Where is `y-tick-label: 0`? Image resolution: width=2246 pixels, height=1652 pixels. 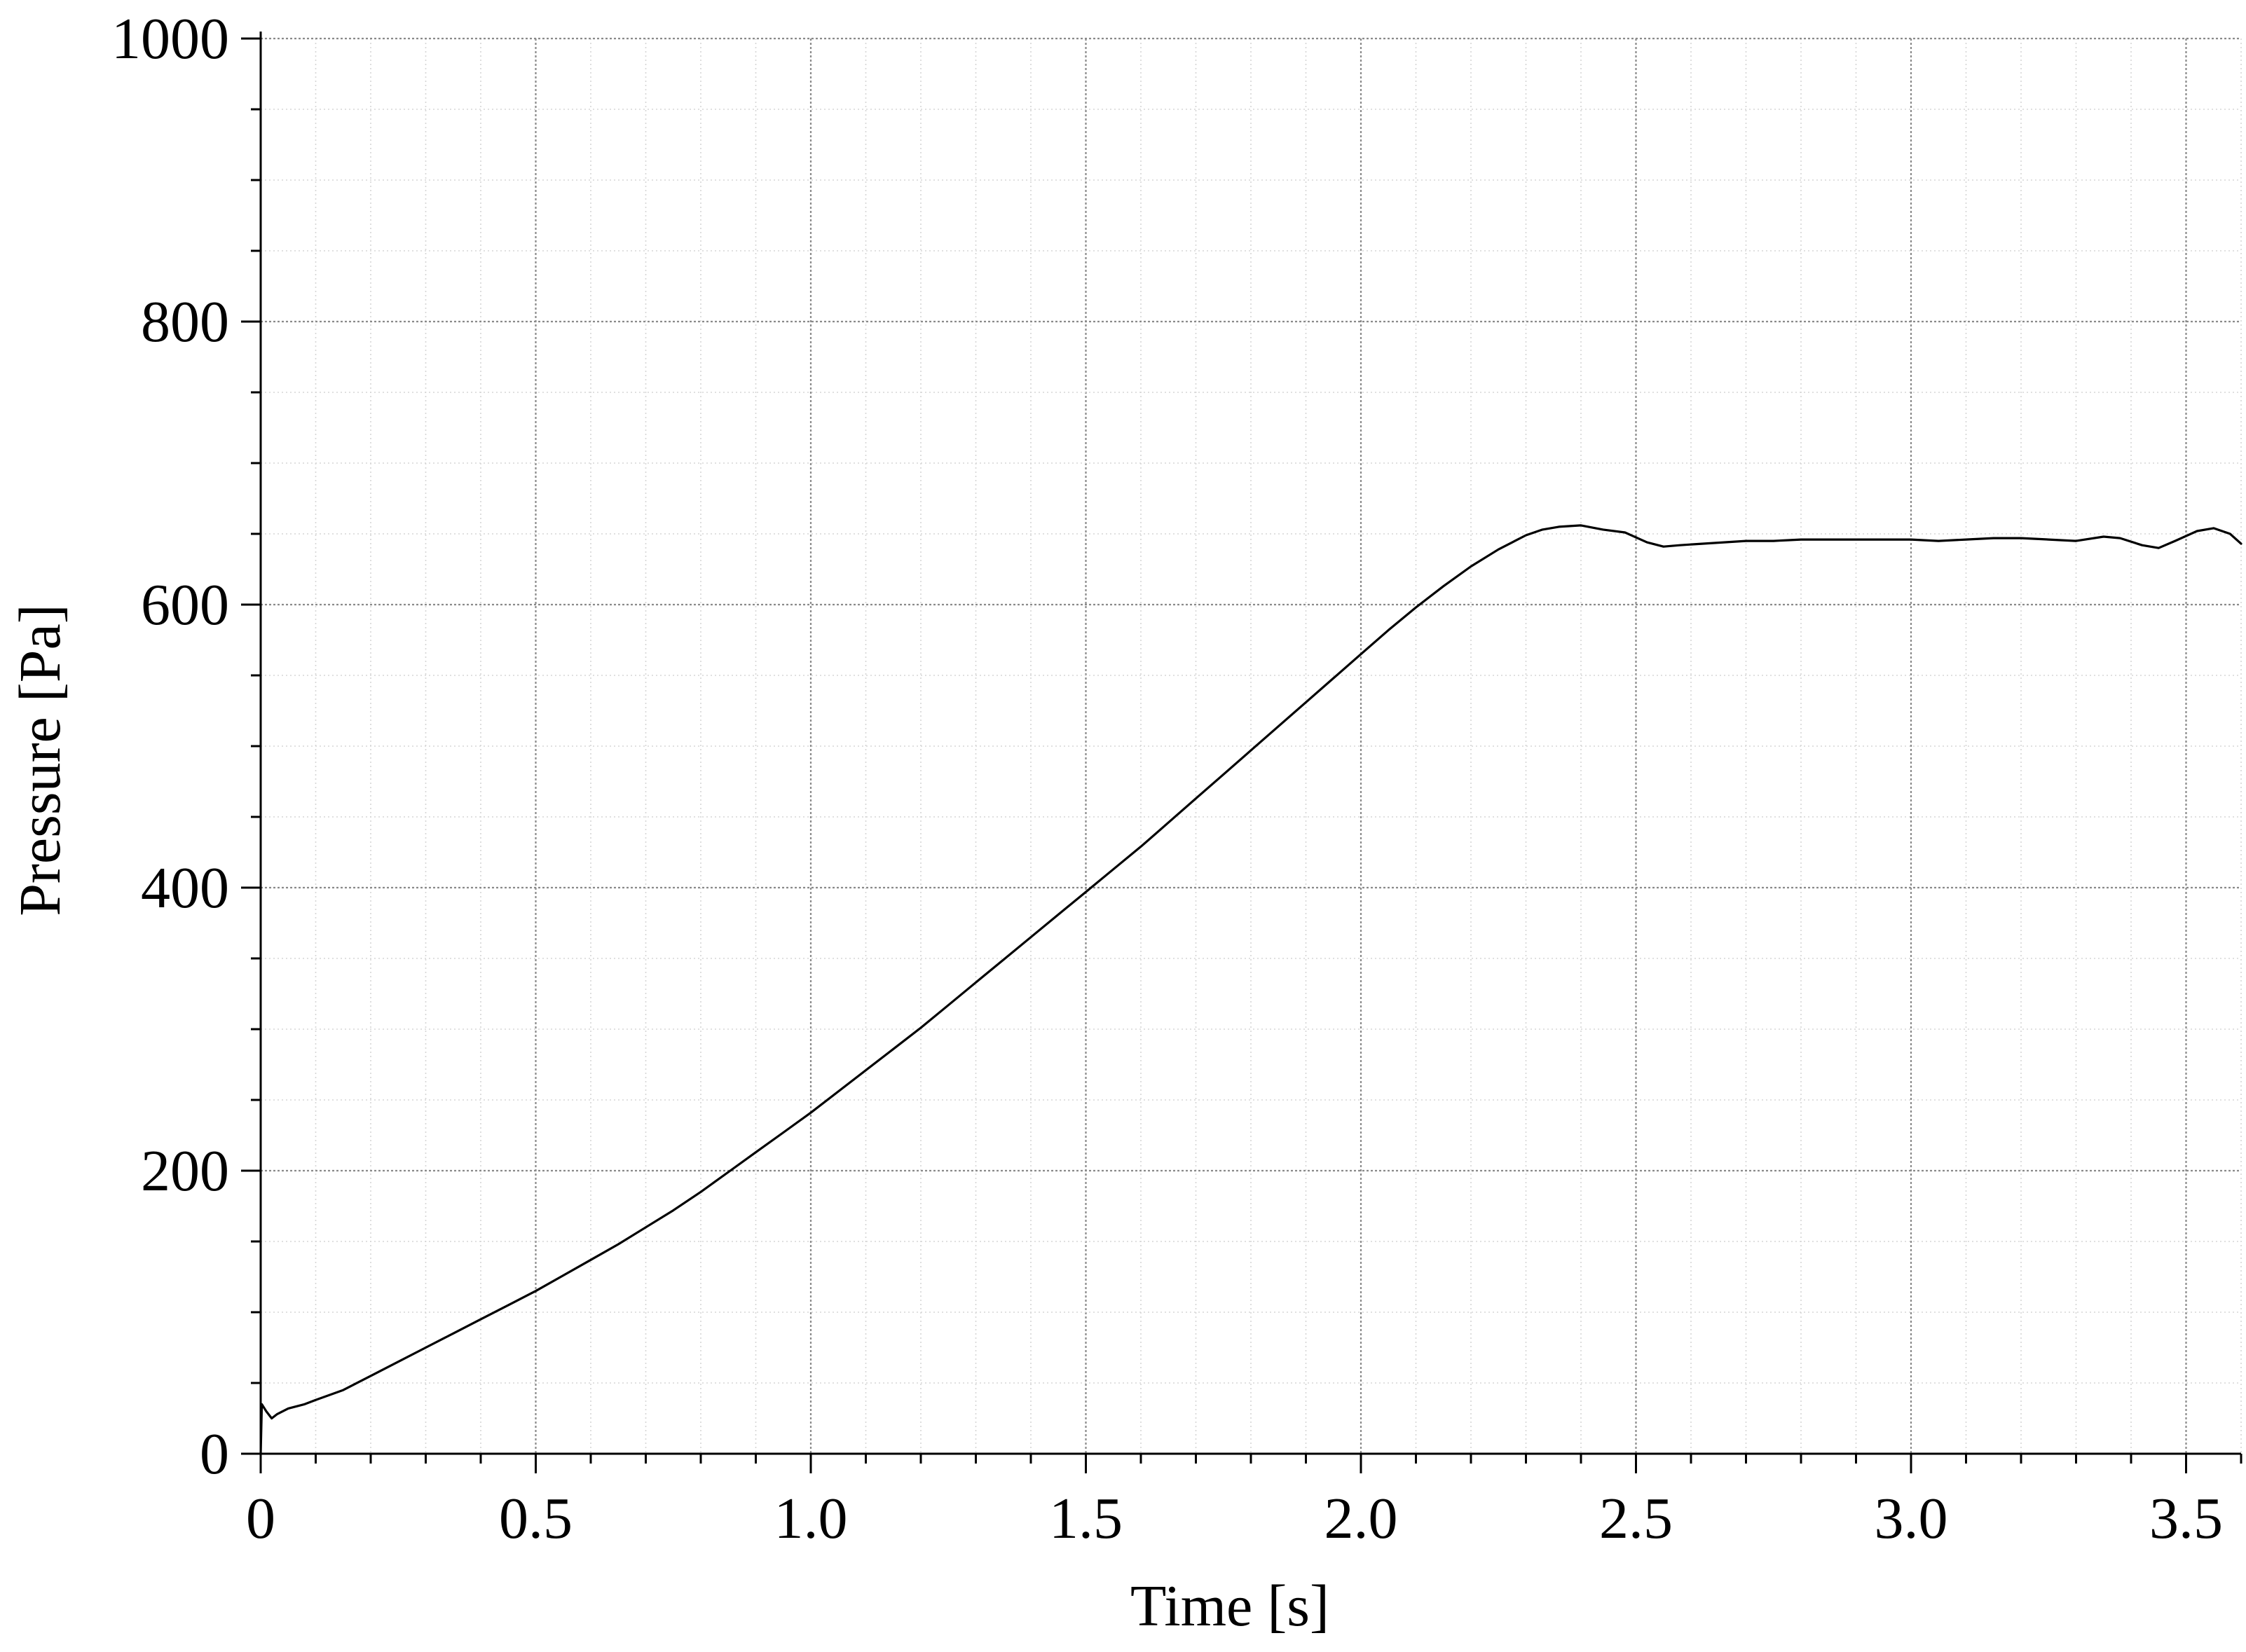
y-tick-label: 0 is located at coordinates (215, 1454).